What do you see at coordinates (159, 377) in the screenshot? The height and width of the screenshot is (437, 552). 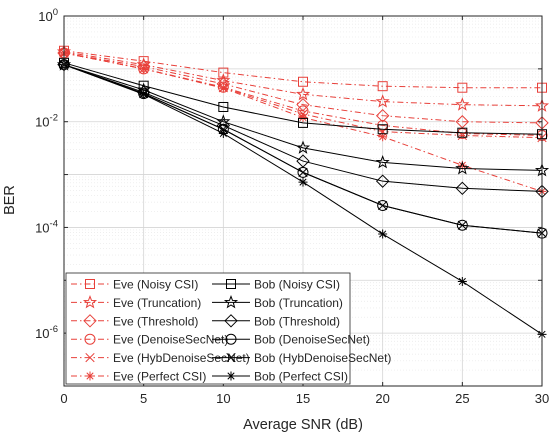 I see `legend-label: Eve (Perfect CSI)` at bounding box center [159, 377].